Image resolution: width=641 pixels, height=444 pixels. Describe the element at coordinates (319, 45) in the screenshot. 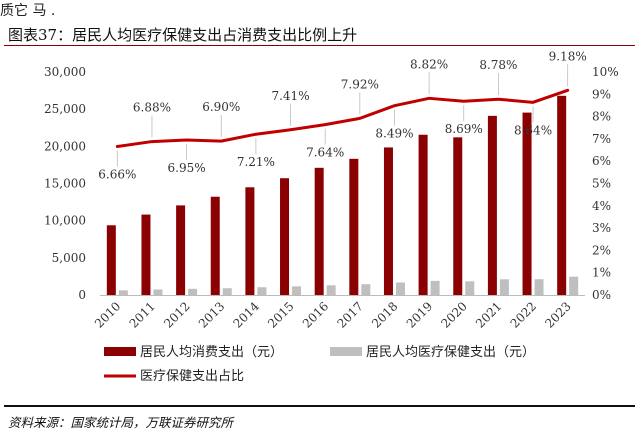

I see `title-rule` at that location.